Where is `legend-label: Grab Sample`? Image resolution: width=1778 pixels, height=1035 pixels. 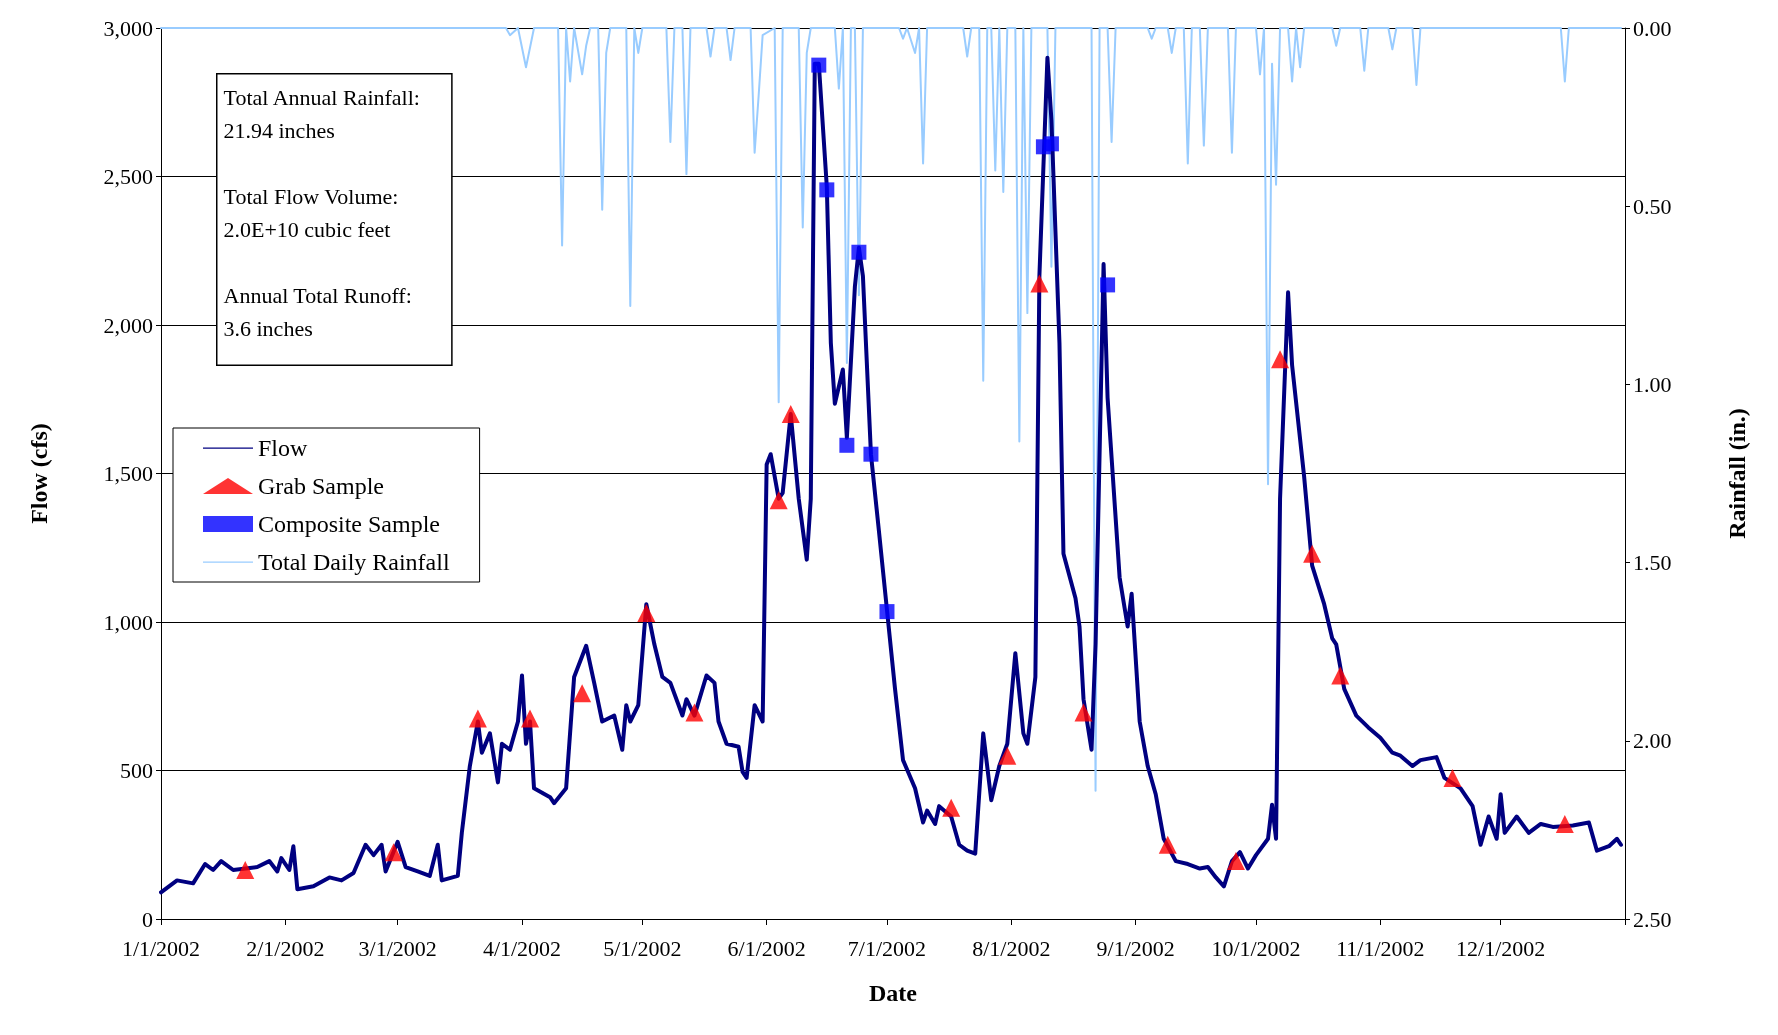
legend-label: Grab Sample is located at coordinates (321, 486).